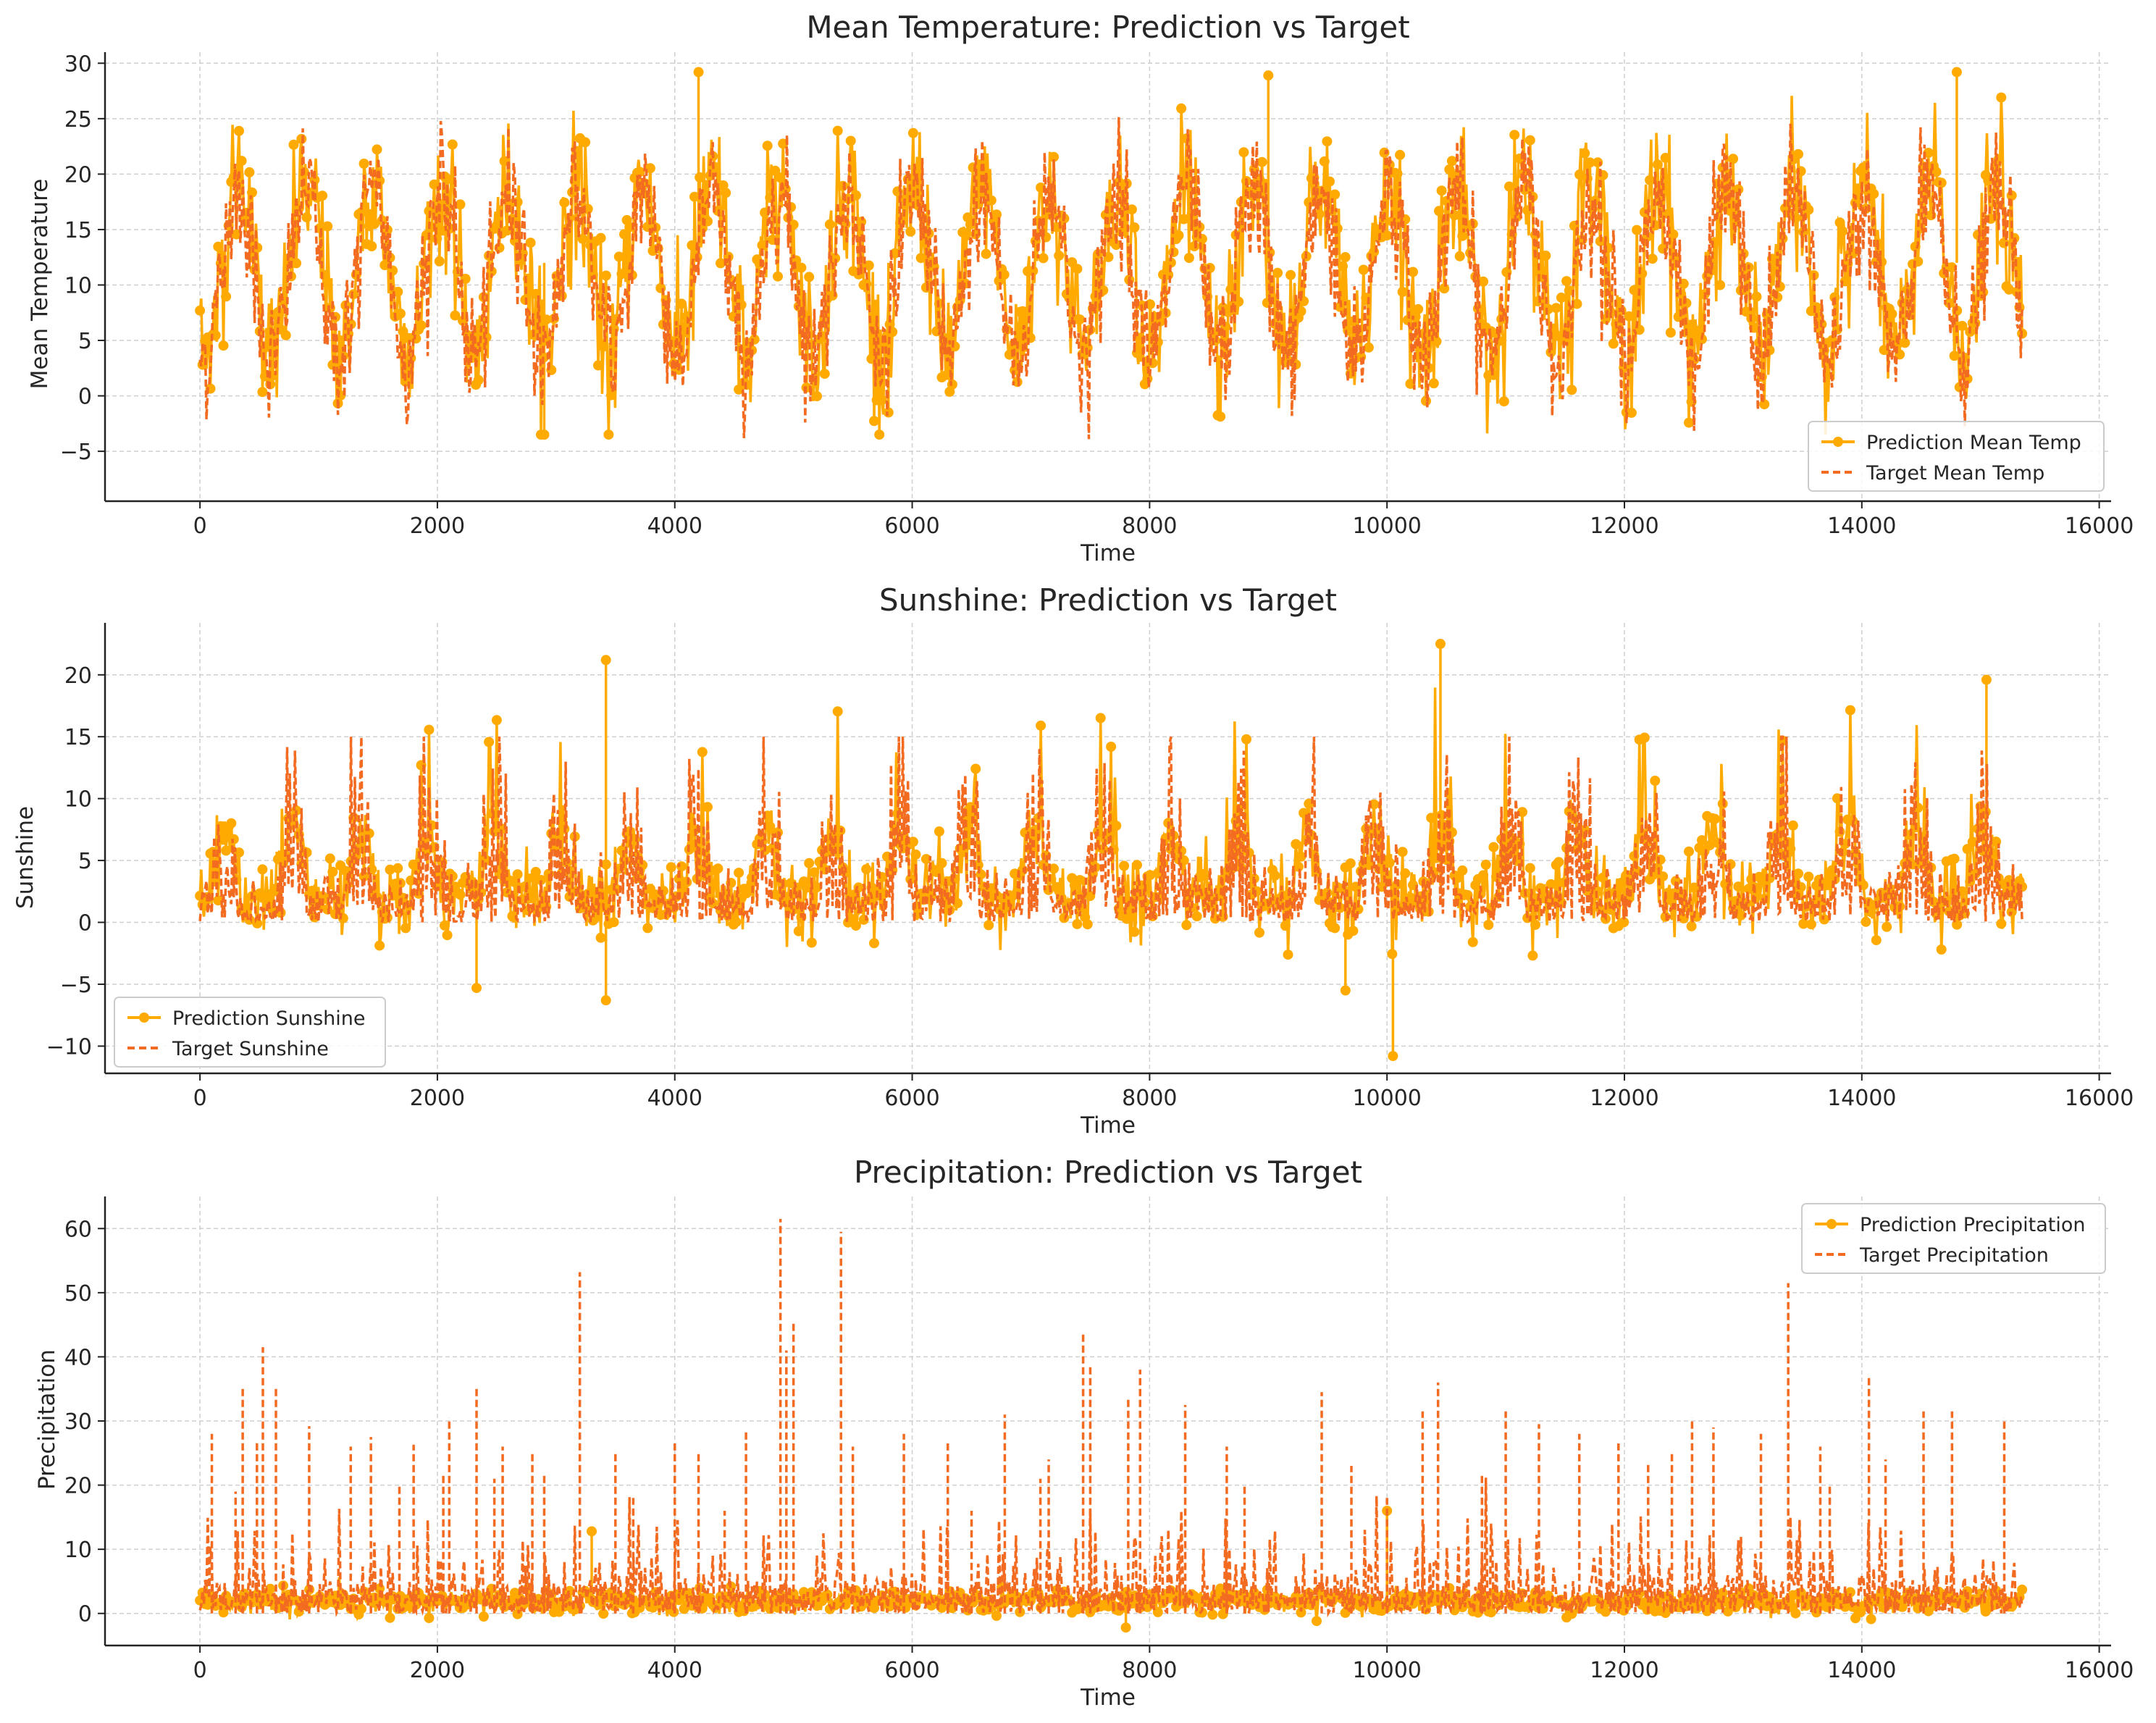 The height and width of the screenshot is (1723, 2156). I want to click on chart-title: Precipitation: Prediction vs Target, so click(1108, 1172).